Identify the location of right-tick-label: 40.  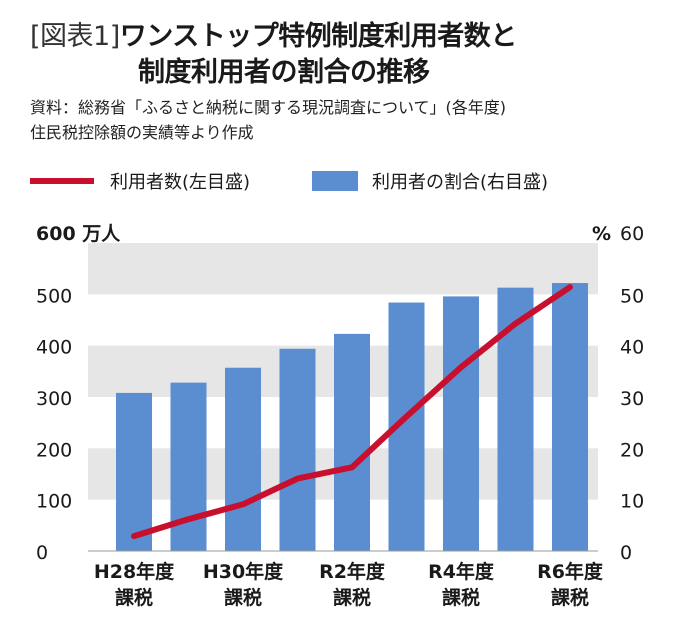
(632, 348).